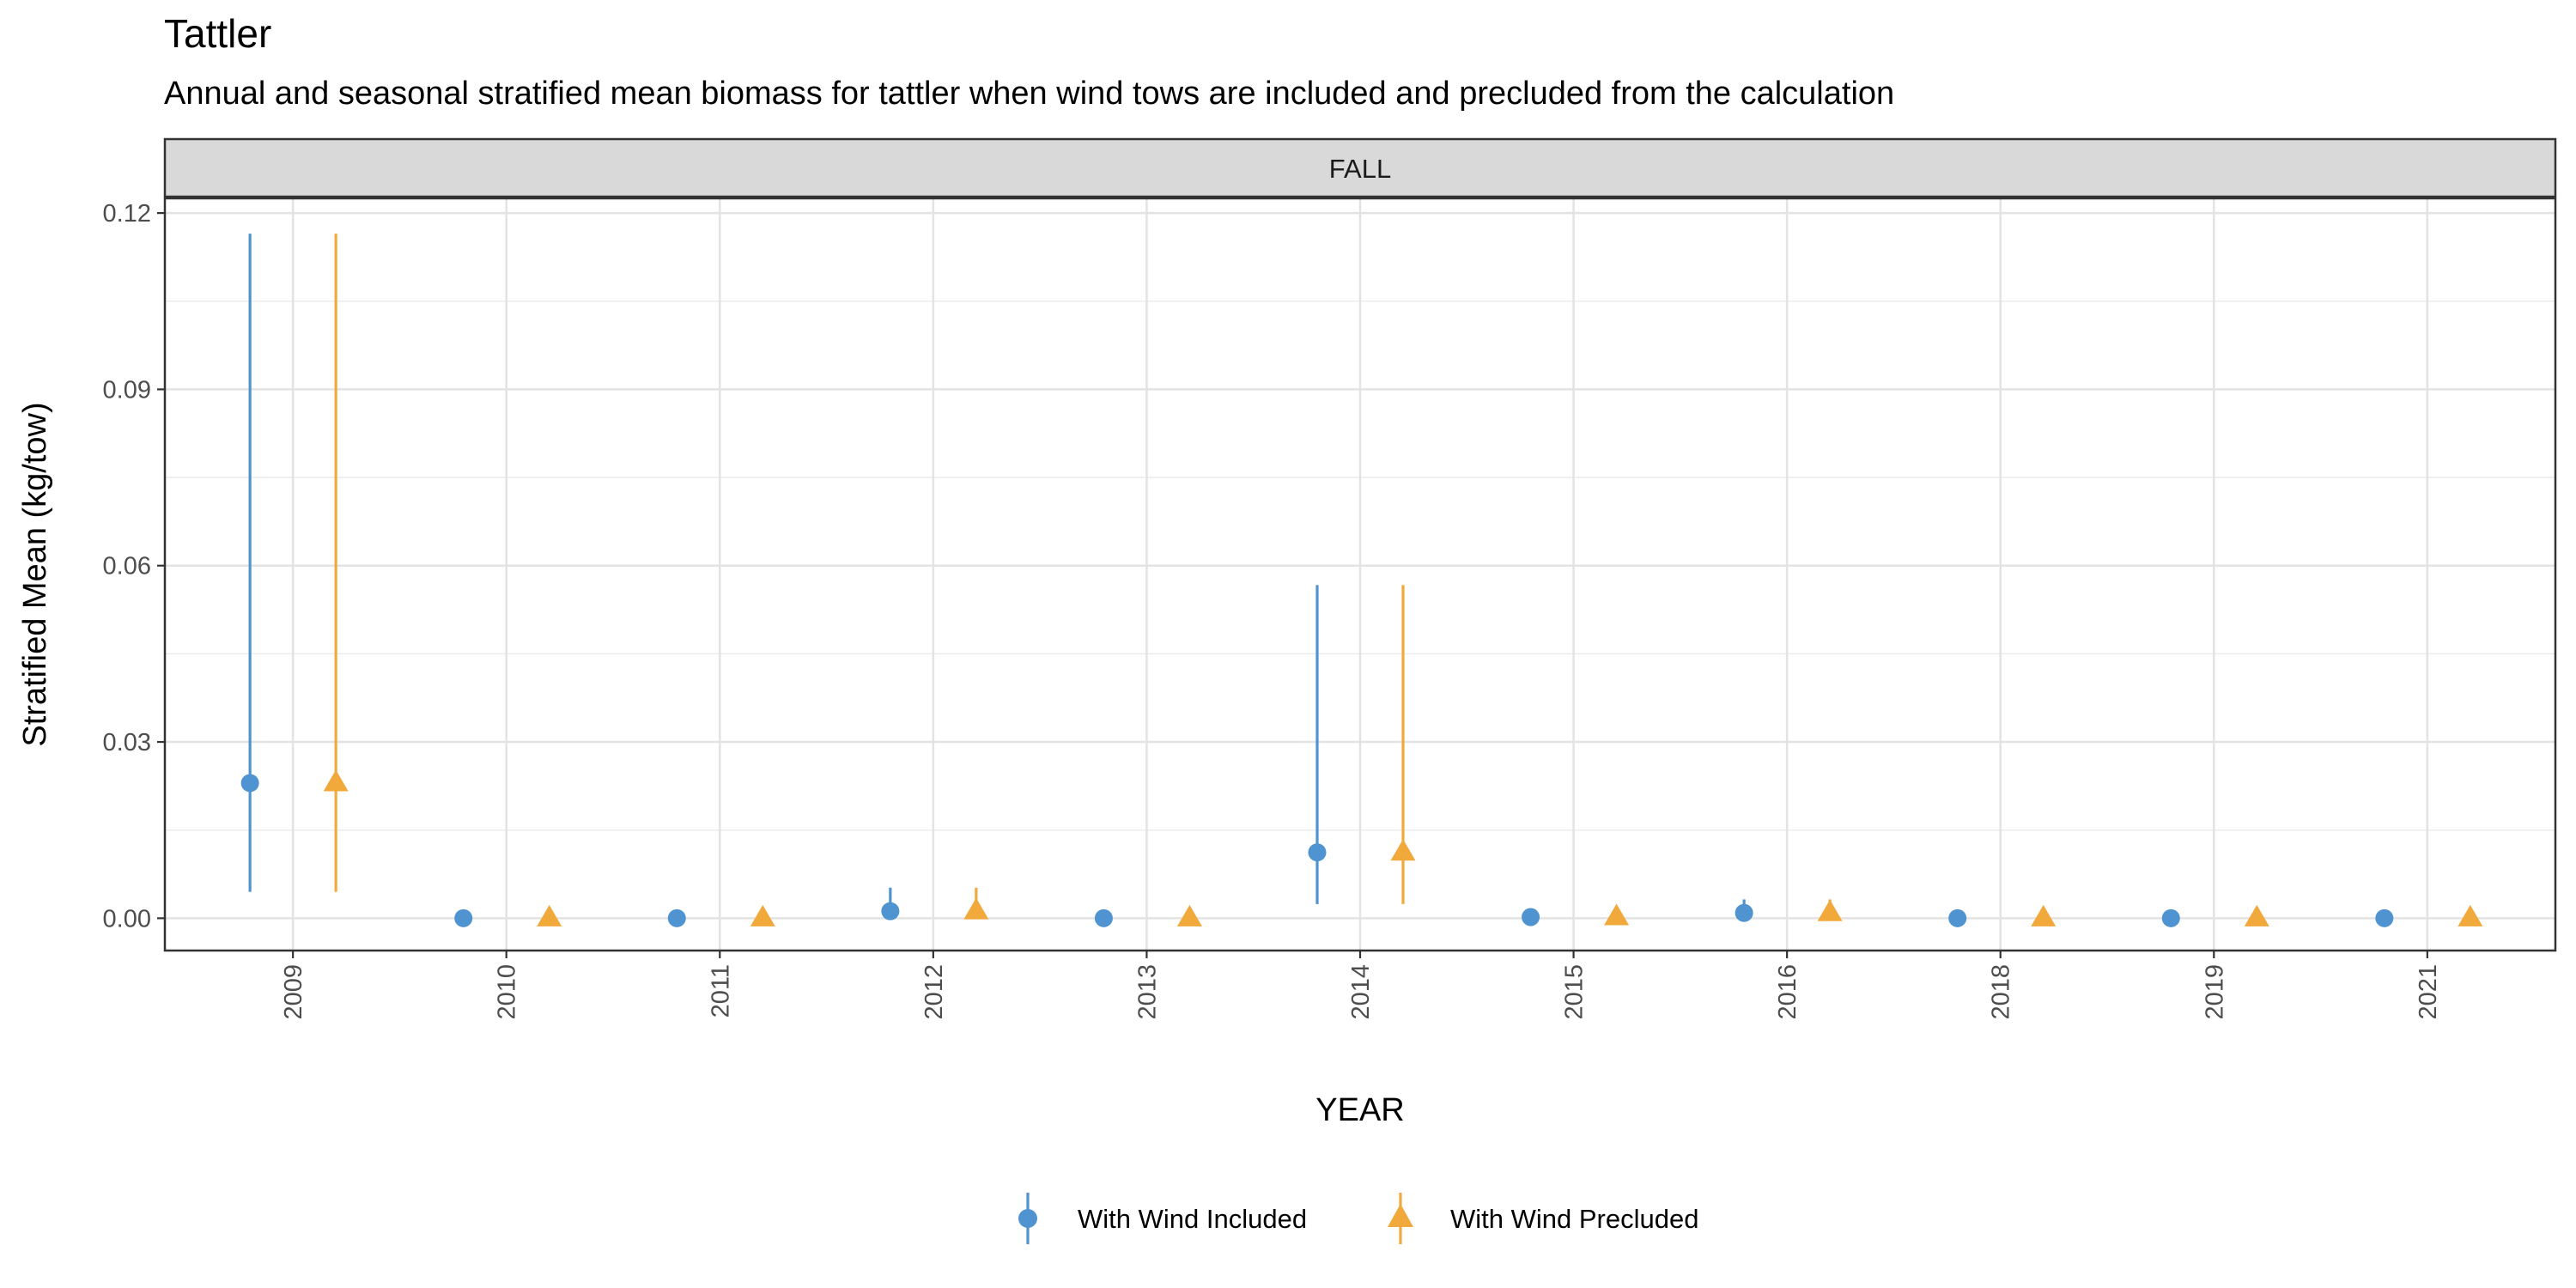 Image resolution: width=2576 pixels, height=1288 pixels. I want to click on y-tick-label: 0.00, so click(127, 919).